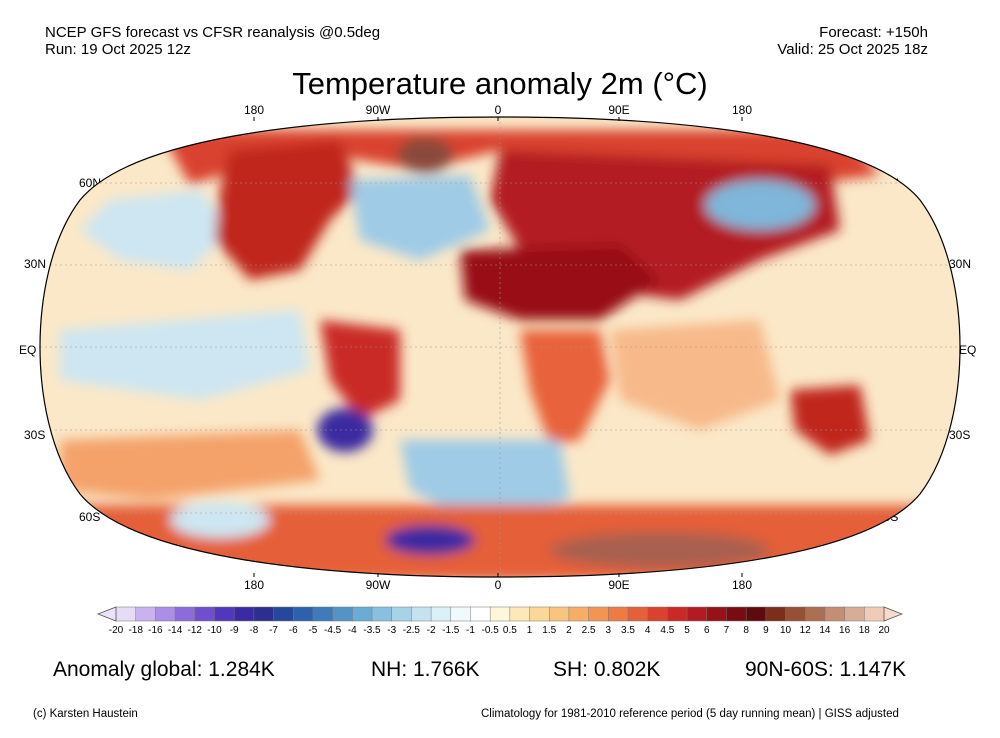  What do you see at coordinates (431, 630) in the screenshot?
I see `colorbar-tick-label: -2` at bounding box center [431, 630].